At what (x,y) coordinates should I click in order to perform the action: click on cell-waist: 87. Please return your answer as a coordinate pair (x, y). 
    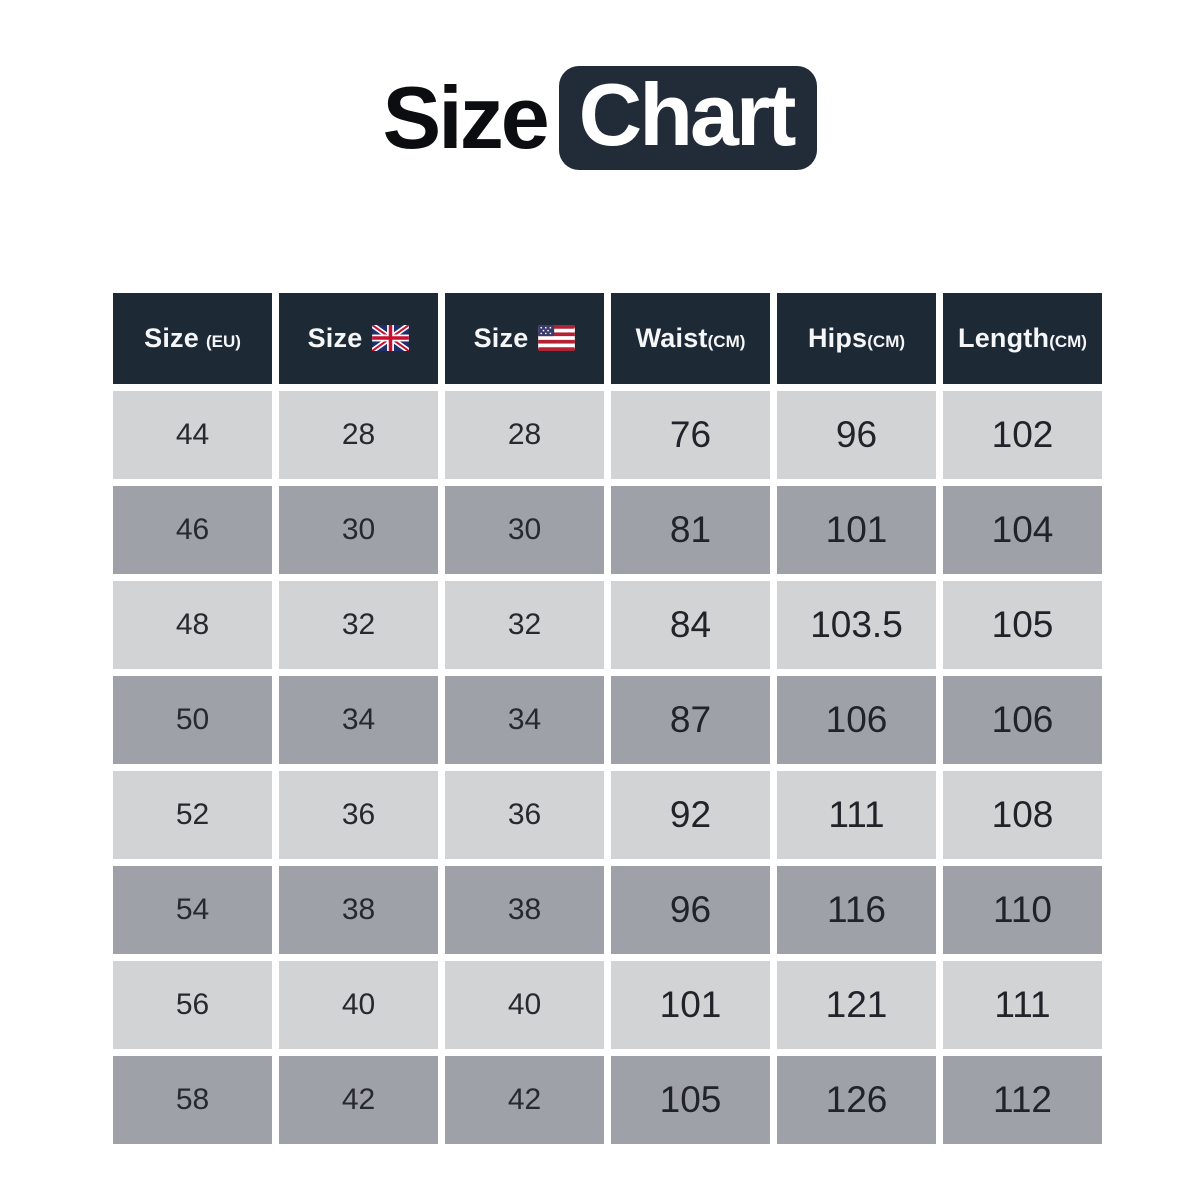
    Looking at the image, I should click on (690, 720).